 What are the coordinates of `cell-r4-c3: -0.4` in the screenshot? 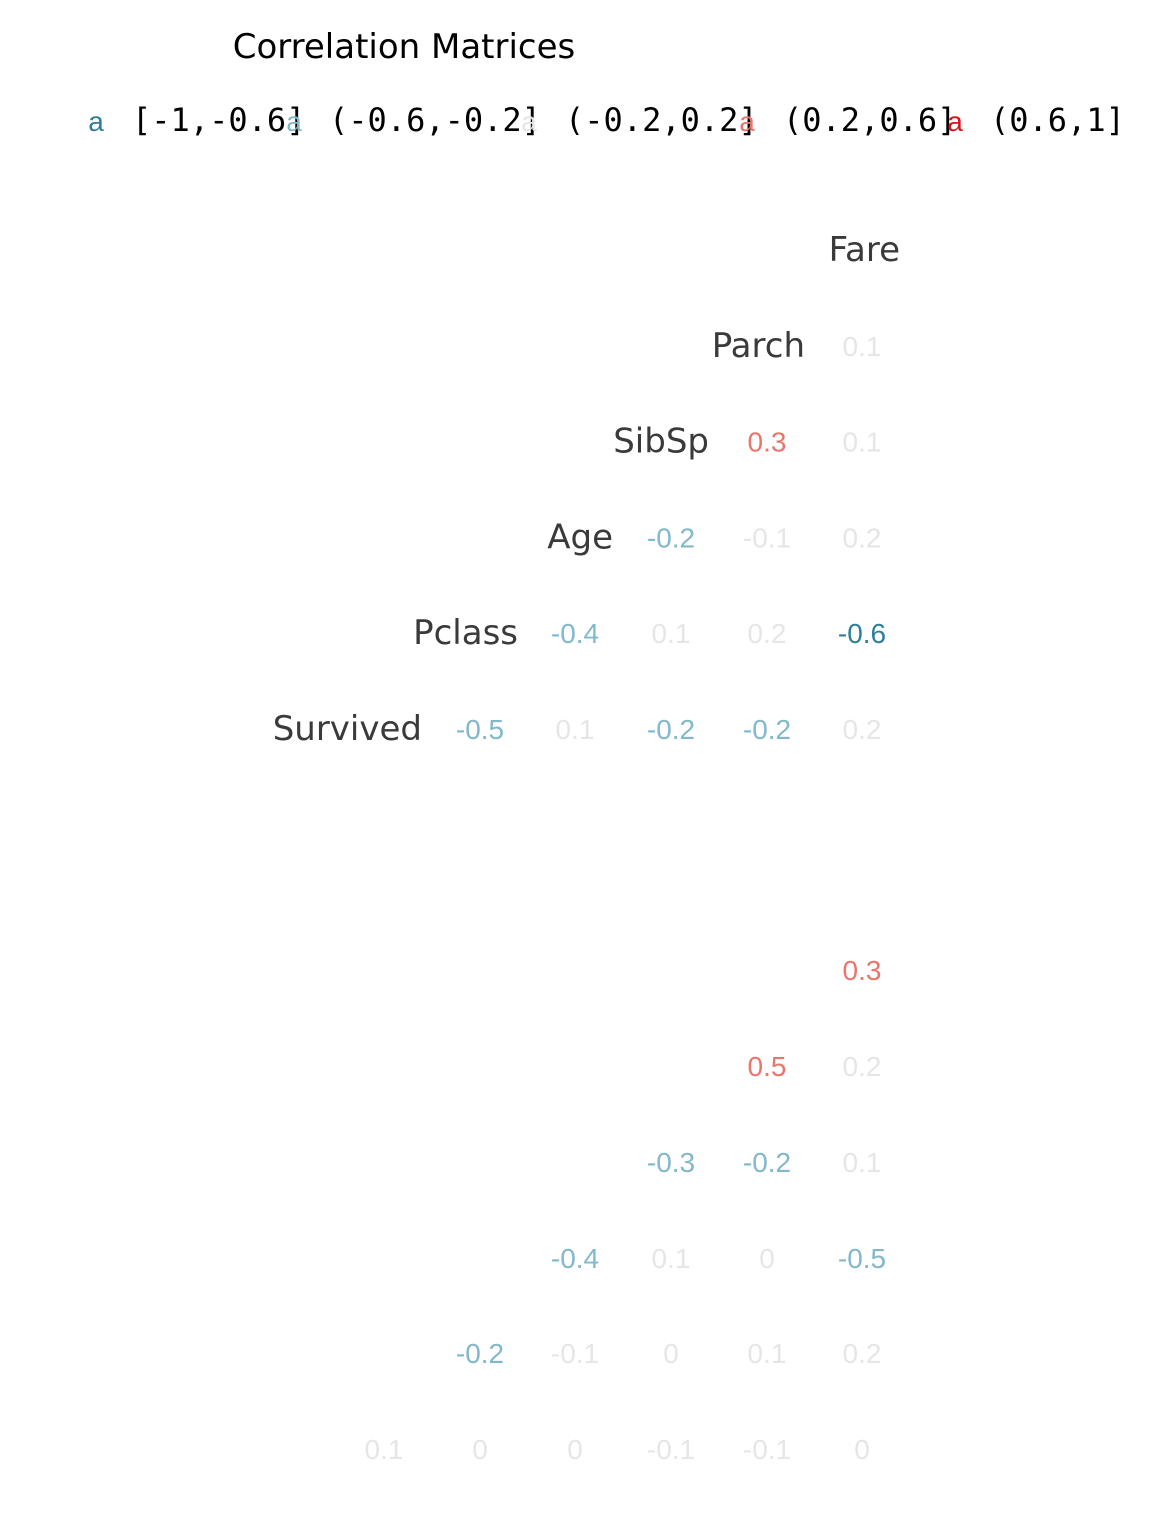 It's located at (575, 1258).